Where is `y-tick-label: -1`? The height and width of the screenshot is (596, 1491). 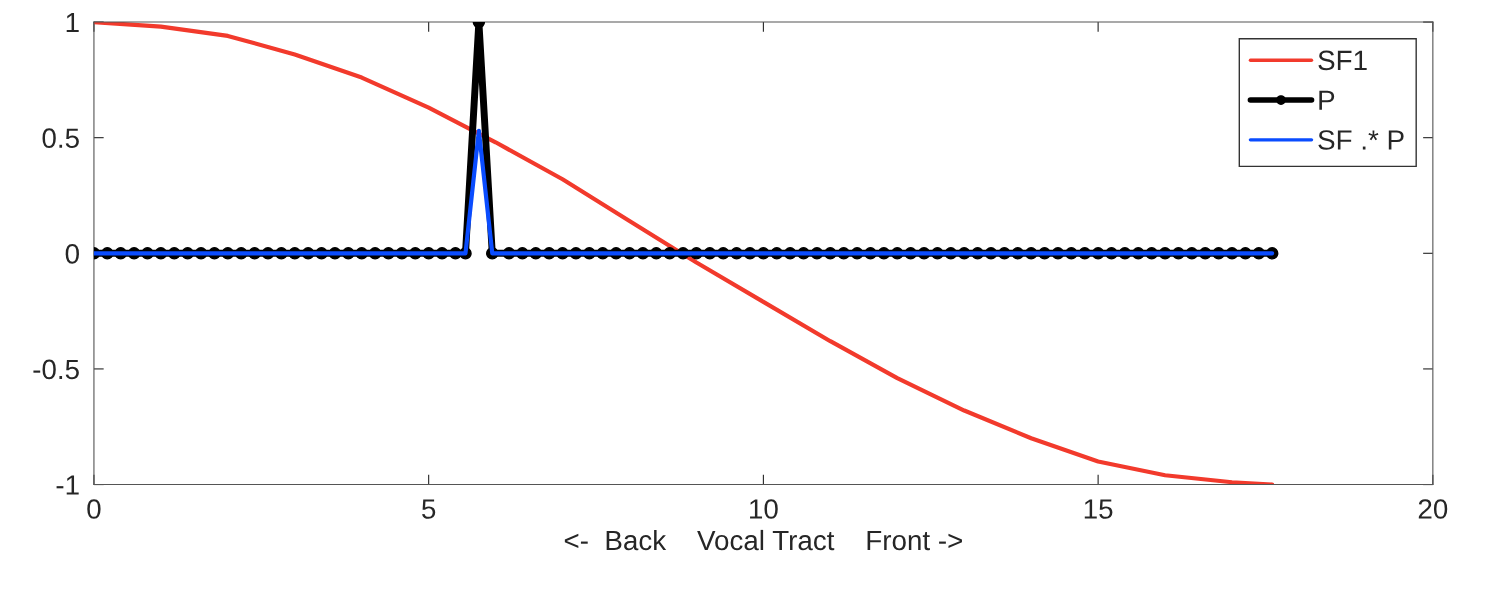 y-tick-label: -1 is located at coordinates (67, 485).